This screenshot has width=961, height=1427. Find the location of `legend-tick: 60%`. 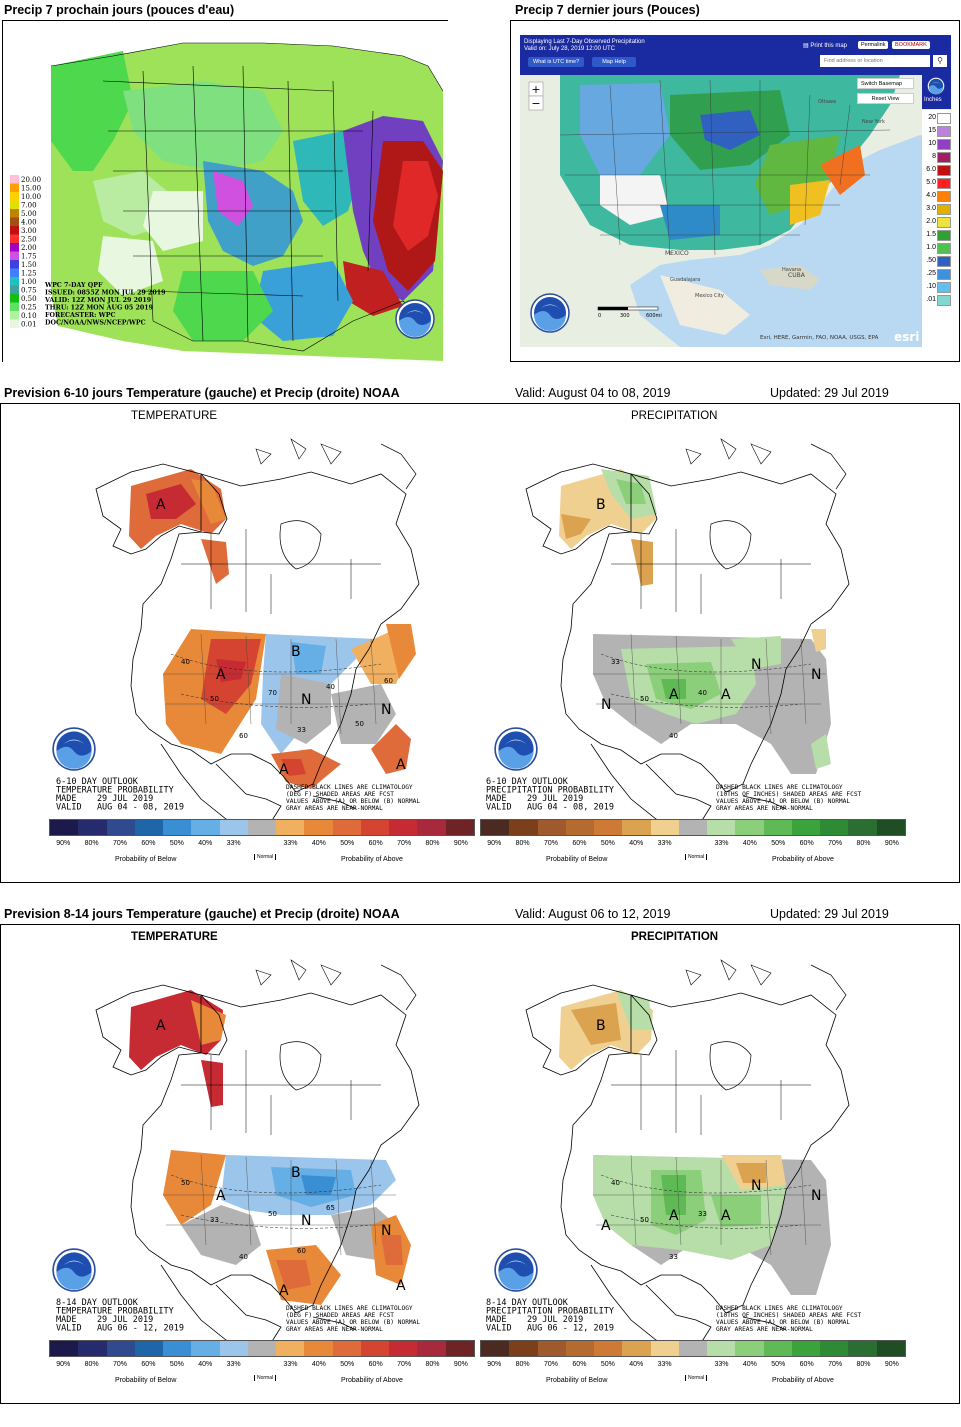

legend-tick: 60% is located at coordinates (579, 843).